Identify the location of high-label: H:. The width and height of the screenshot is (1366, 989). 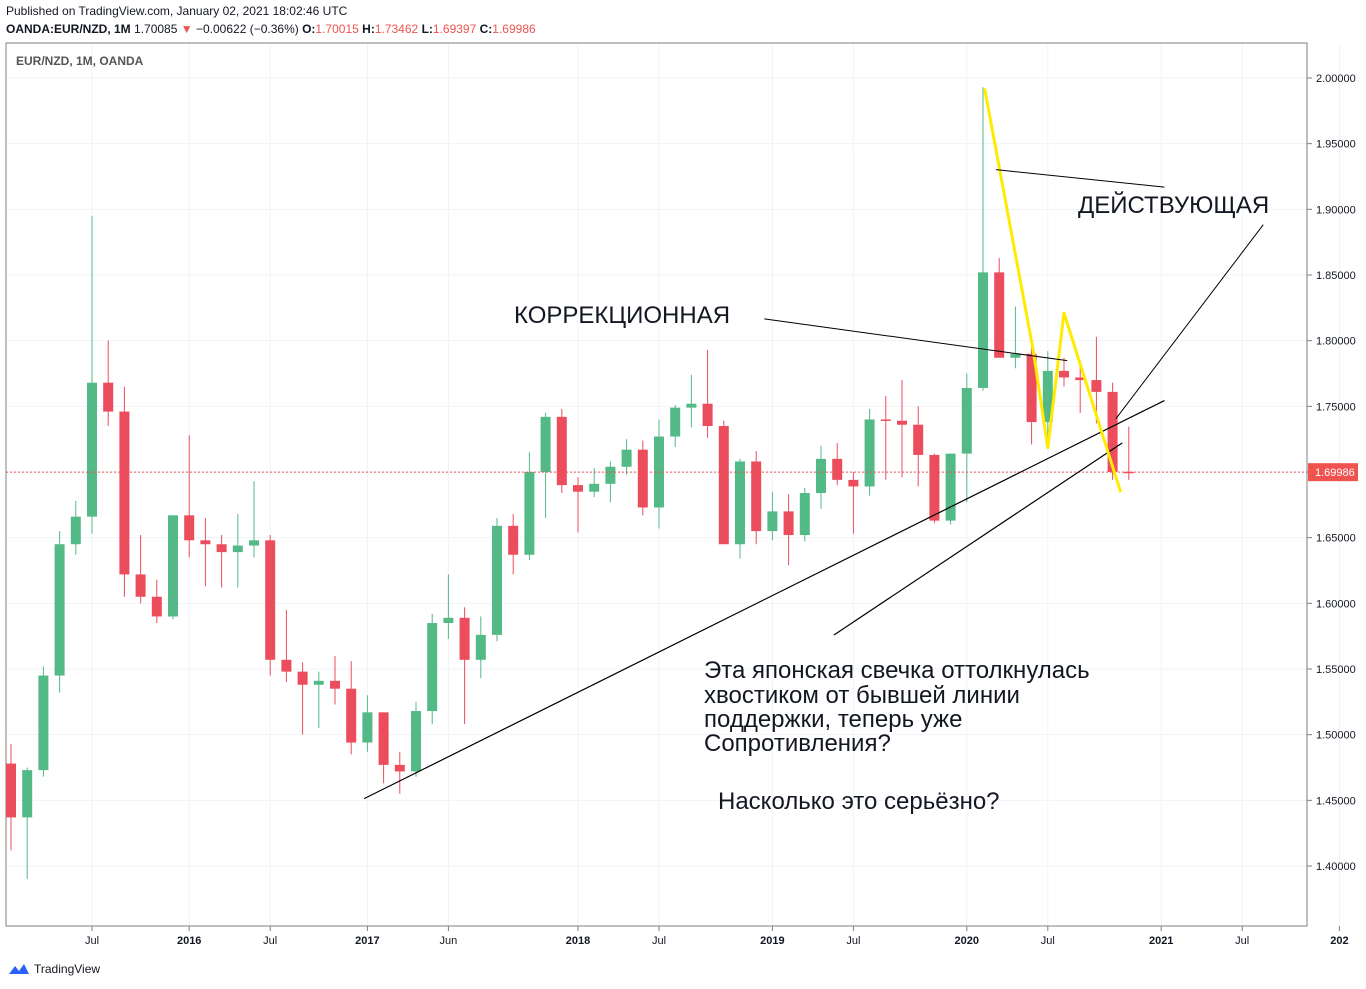
(368, 29).